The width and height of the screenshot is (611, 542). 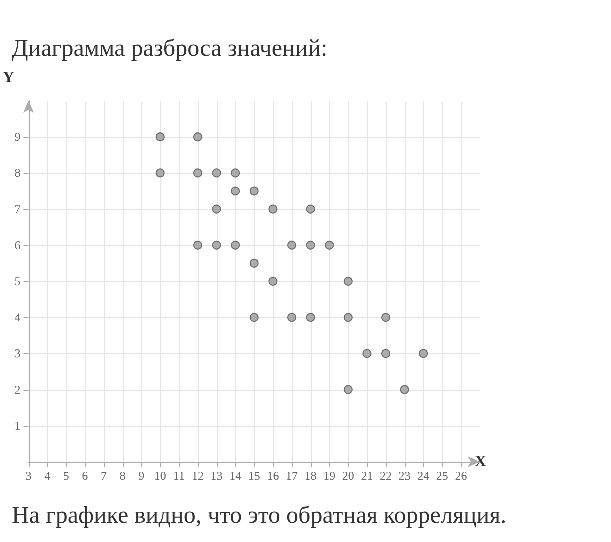 I want to click on chart-title: Диаграмма разброса значений:, so click(x=170, y=49).